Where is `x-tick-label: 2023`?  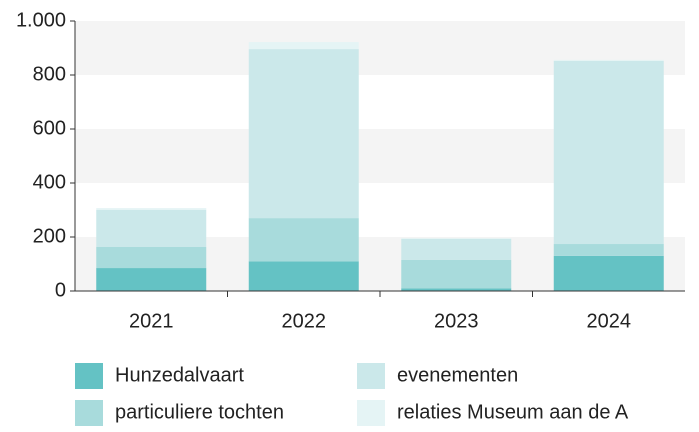
x-tick-label: 2023 is located at coordinates (456, 321).